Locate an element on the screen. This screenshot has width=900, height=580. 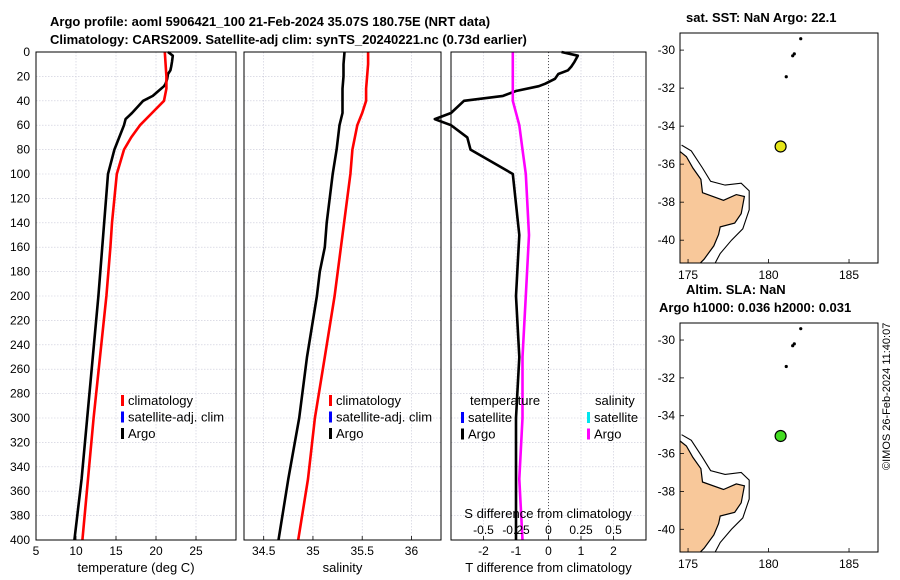
x-tick-label: 35.5 is located at coordinates (363, 551).